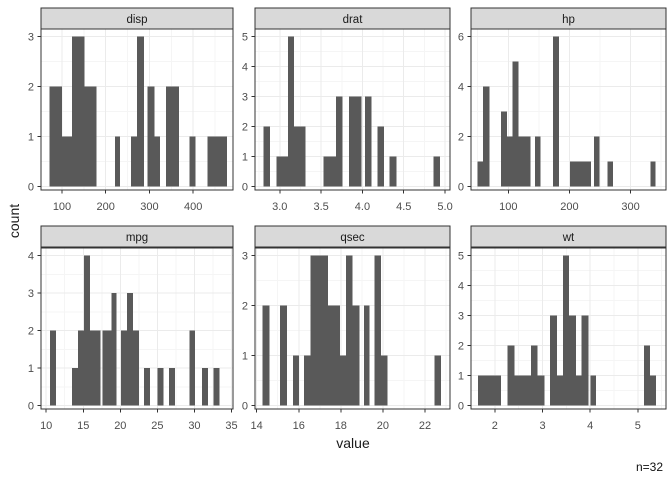 Image resolution: width=672 pixels, height=480 pixels. What do you see at coordinates (403, 207) in the screenshot?
I see `x-tick-label: 4.5` at bounding box center [403, 207].